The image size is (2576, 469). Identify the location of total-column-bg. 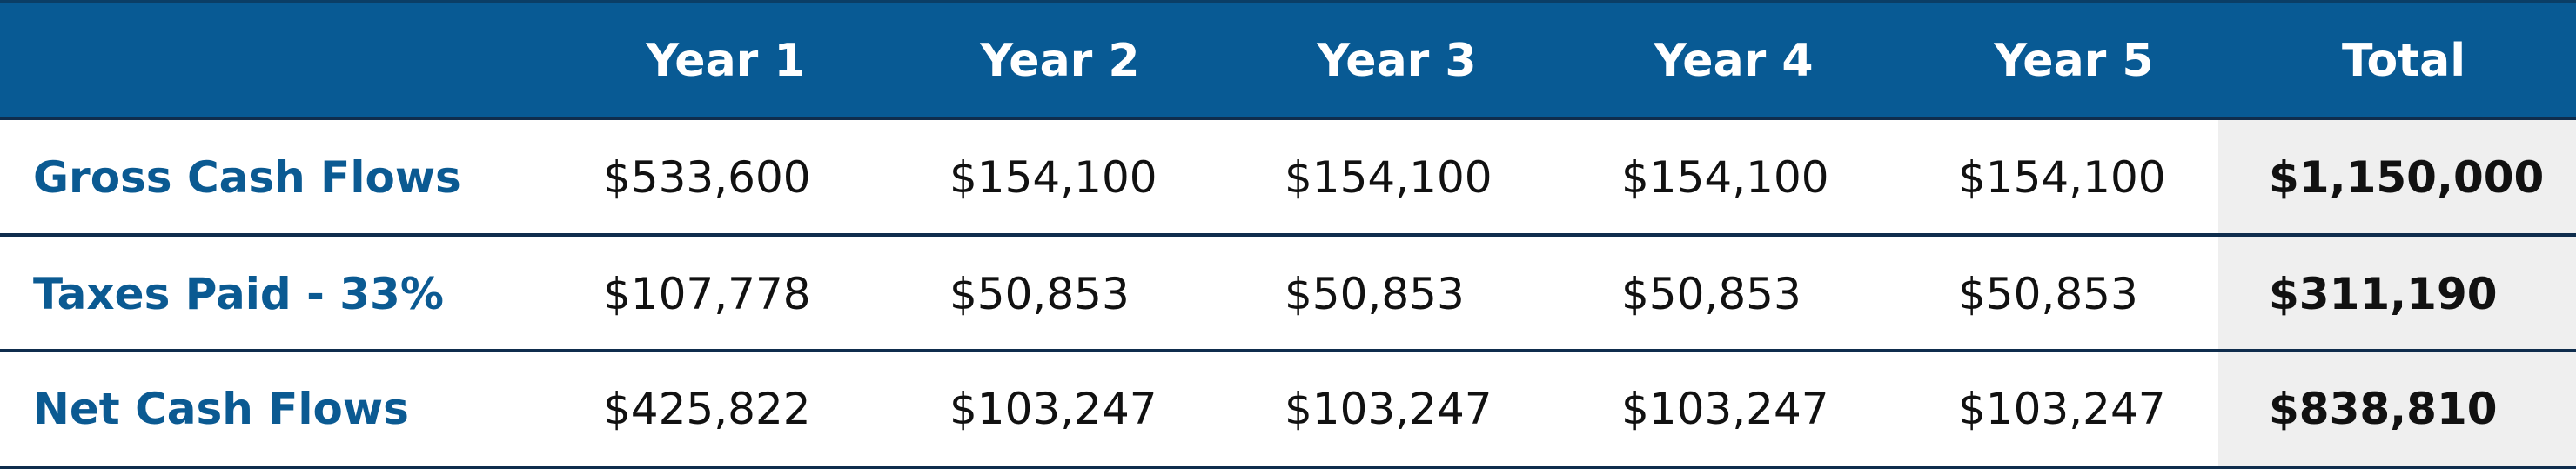
(2397, 293).